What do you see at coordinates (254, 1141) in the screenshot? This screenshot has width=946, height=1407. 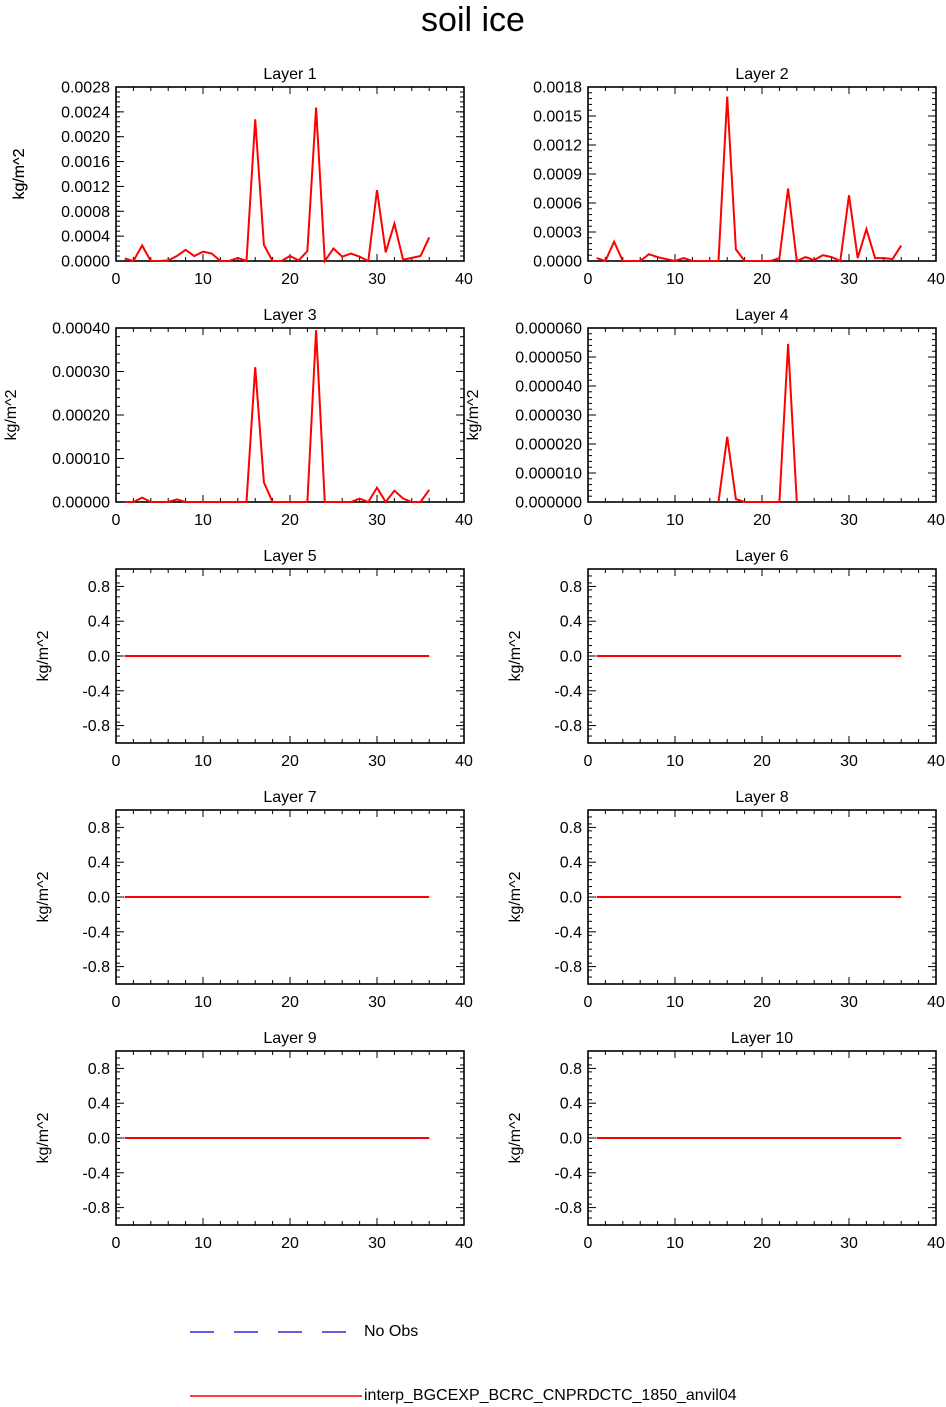 I see `chart-panel-9: Layer 9 0 10 20 30 40 -0.8 -0.4 0.0 0.4 0.8 kg/m^2` at bounding box center [254, 1141].